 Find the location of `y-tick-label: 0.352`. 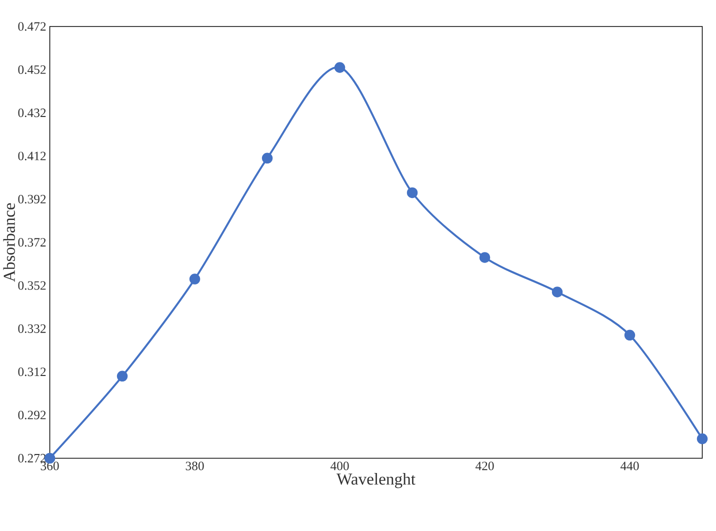

y-tick-label: 0.352 is located at coordinates (32, 285).